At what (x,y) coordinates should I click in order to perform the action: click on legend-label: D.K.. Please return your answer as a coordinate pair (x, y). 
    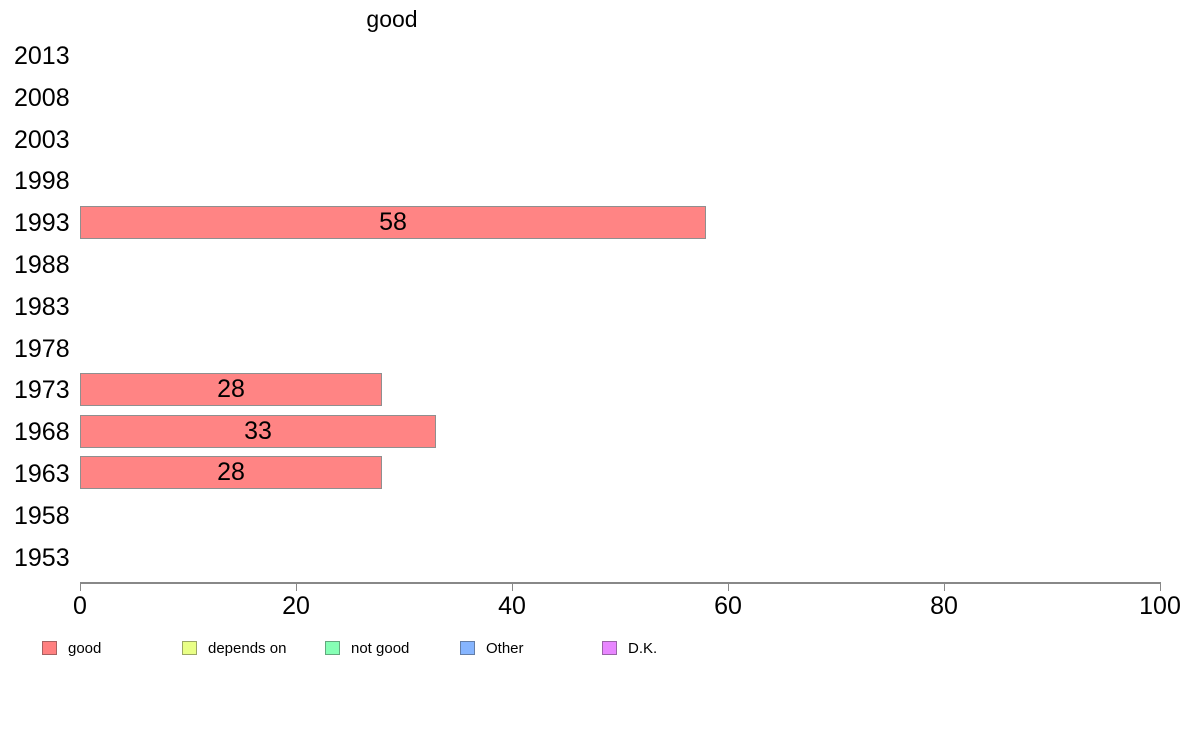
    Looking at the image, I should click on (643, 648).